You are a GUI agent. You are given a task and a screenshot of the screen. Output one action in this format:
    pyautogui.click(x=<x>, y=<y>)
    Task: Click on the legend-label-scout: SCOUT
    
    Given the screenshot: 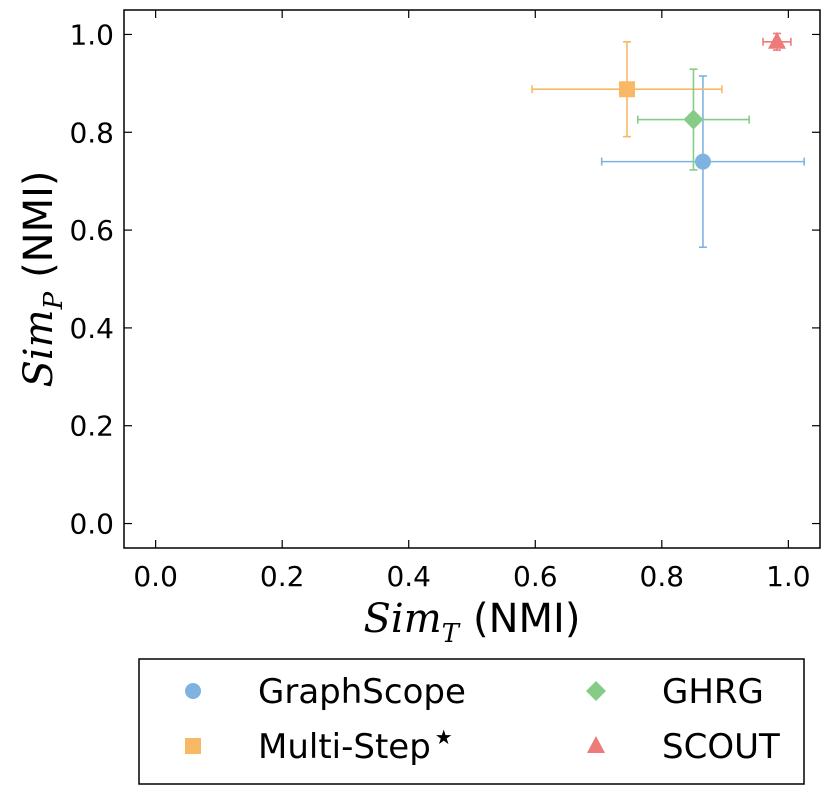 What is the action you would take?
    pyautogui.click(x=721, y=747)
    